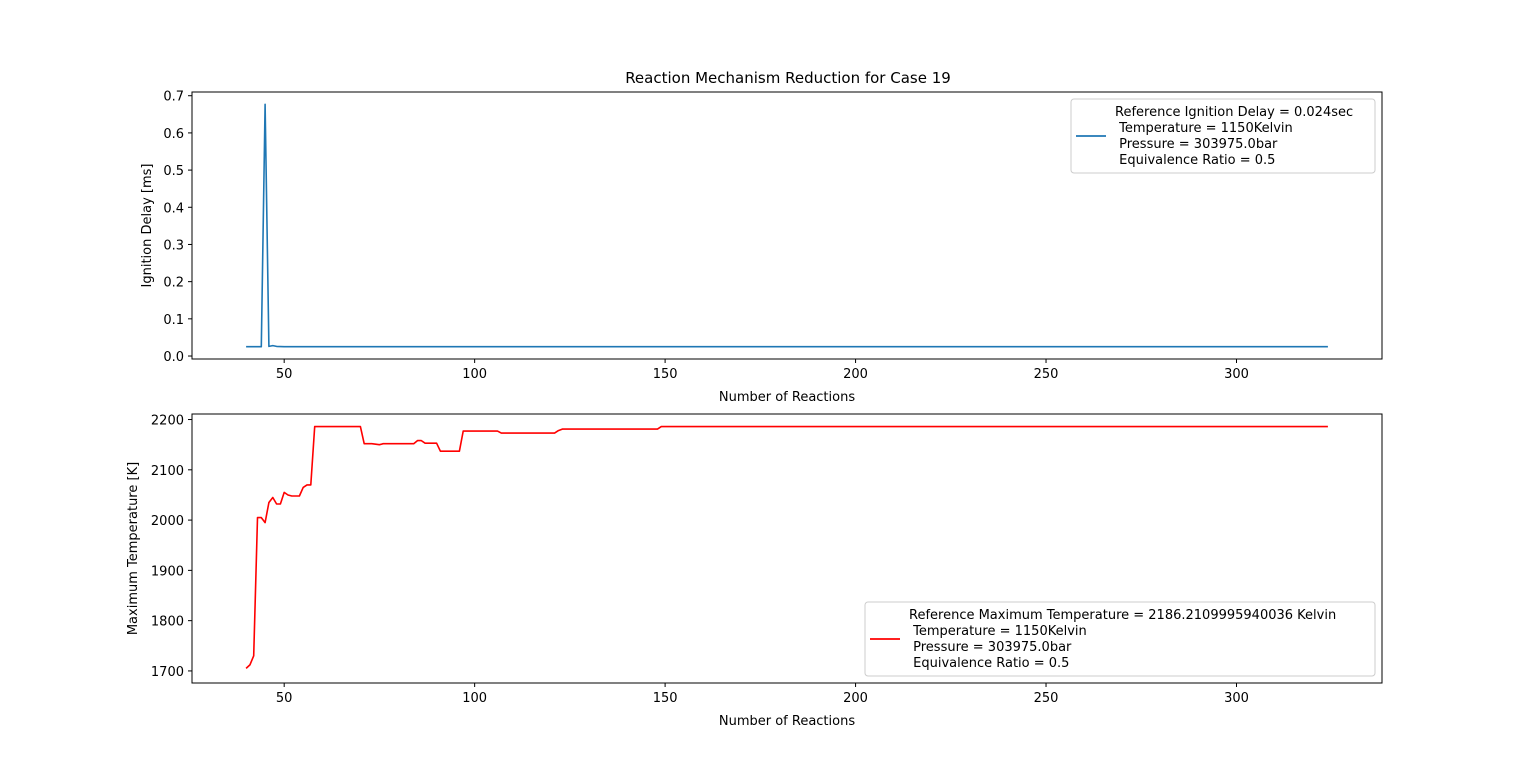 The image size is (1536, 767). I want to click on y-tick-label: 1700, so click(167, 672).